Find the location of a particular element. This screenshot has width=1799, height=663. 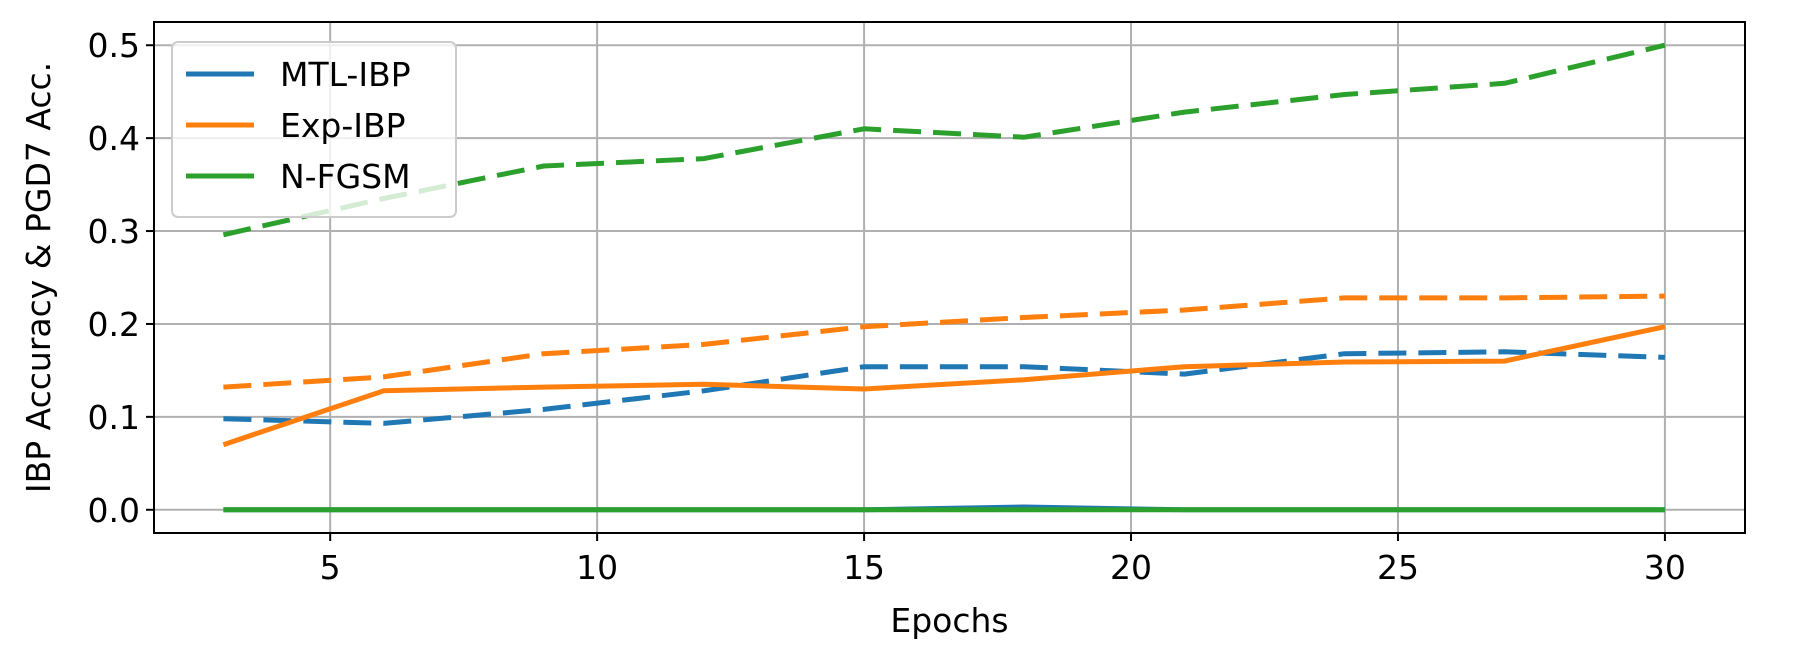

x-tick-label: 20 is located at coordinates (1131, 567).